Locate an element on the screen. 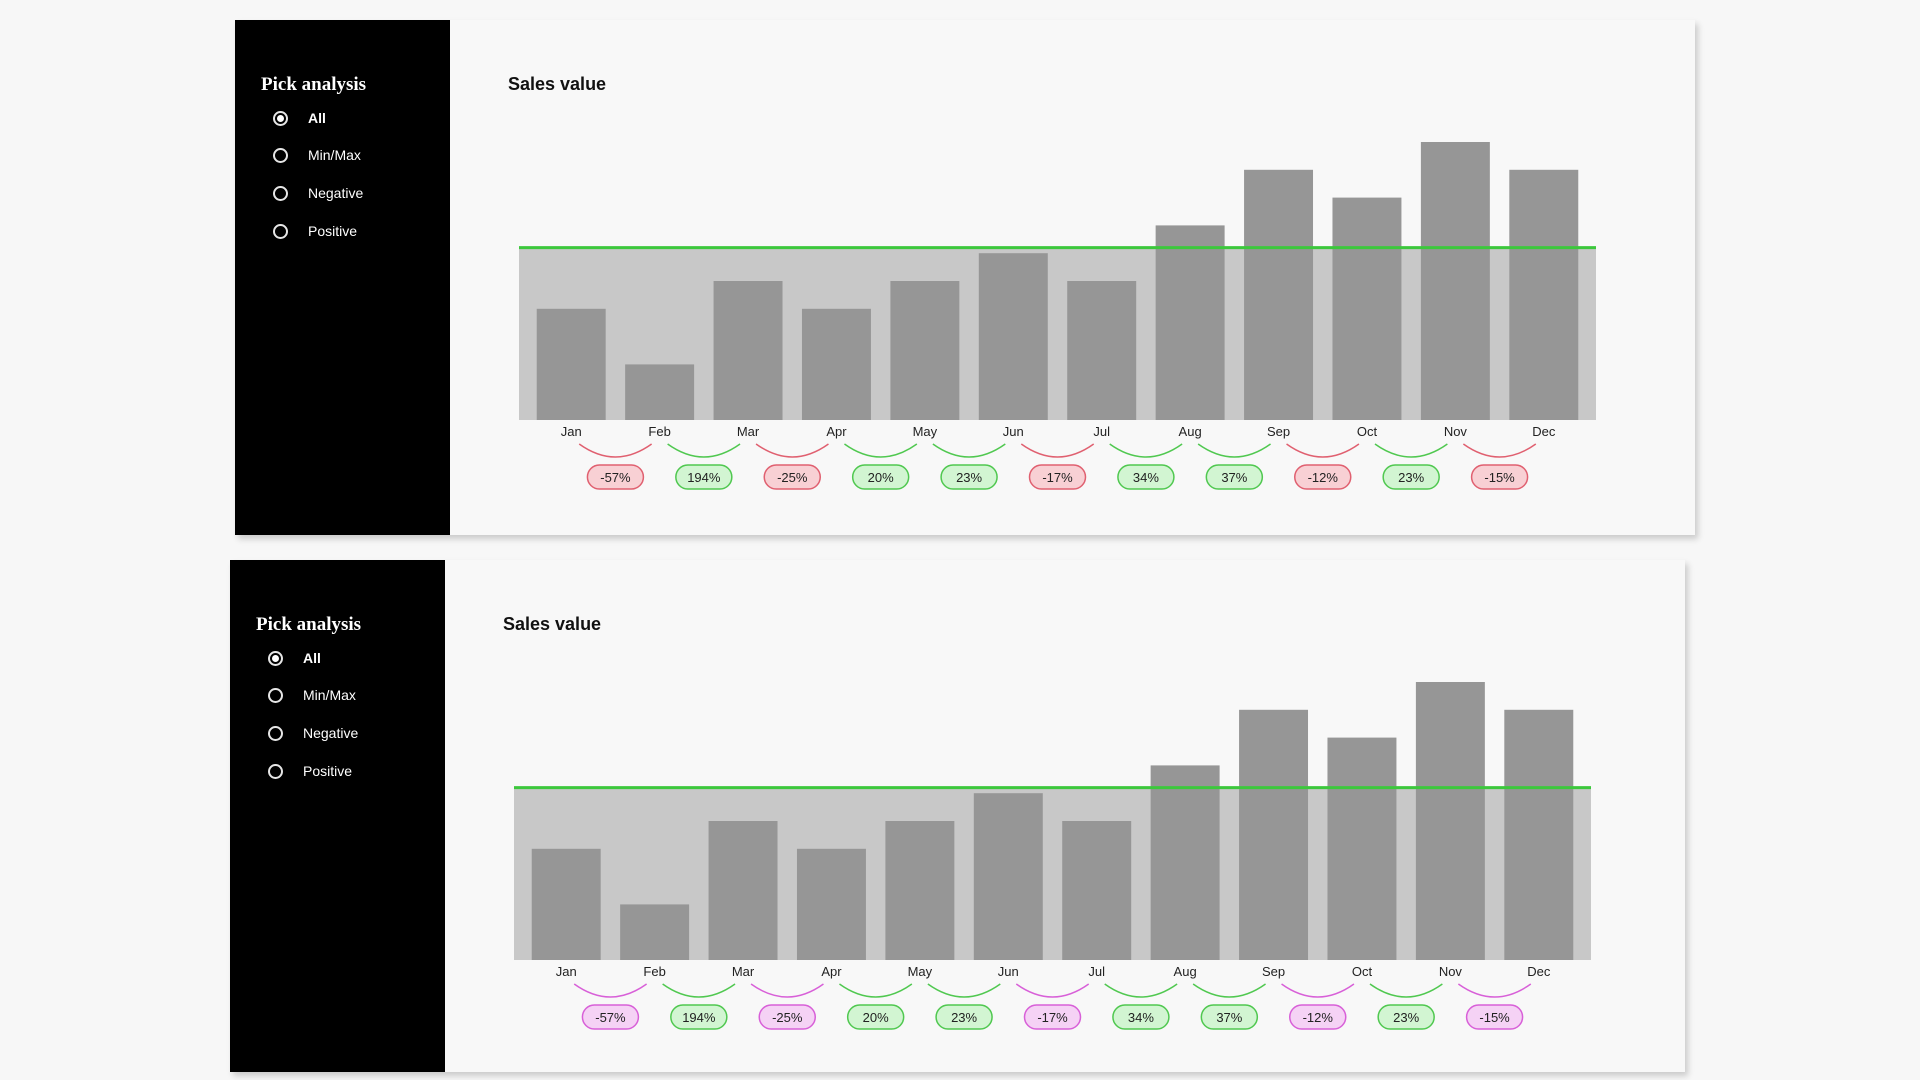 This screenshot has height=1080, width=1920. pick-analysis-title: Pick analysis is located at coordinates (314, 84).